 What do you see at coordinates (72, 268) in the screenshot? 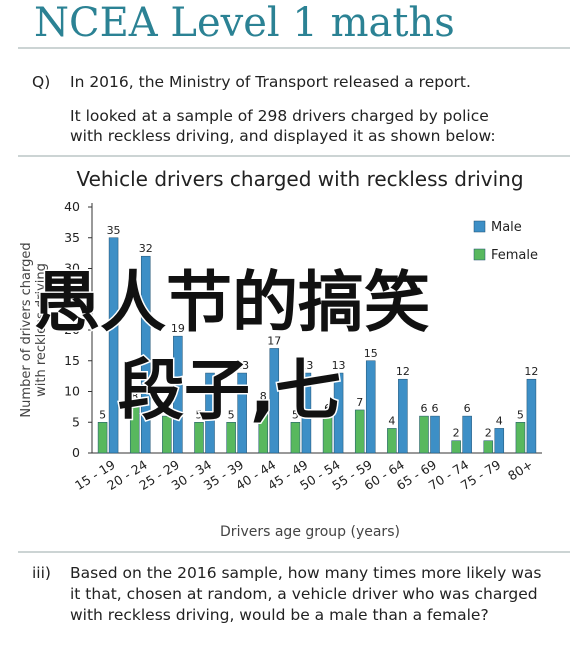
I see `y-tick-label: 30` at bounding box center [72, 268].